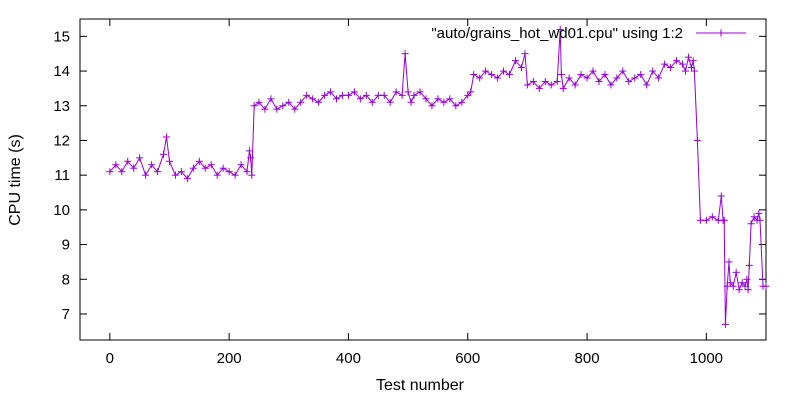  Describe the element at coordinates (61, 106) in the screenshot. I see `y-tick-label: 13` at that location.